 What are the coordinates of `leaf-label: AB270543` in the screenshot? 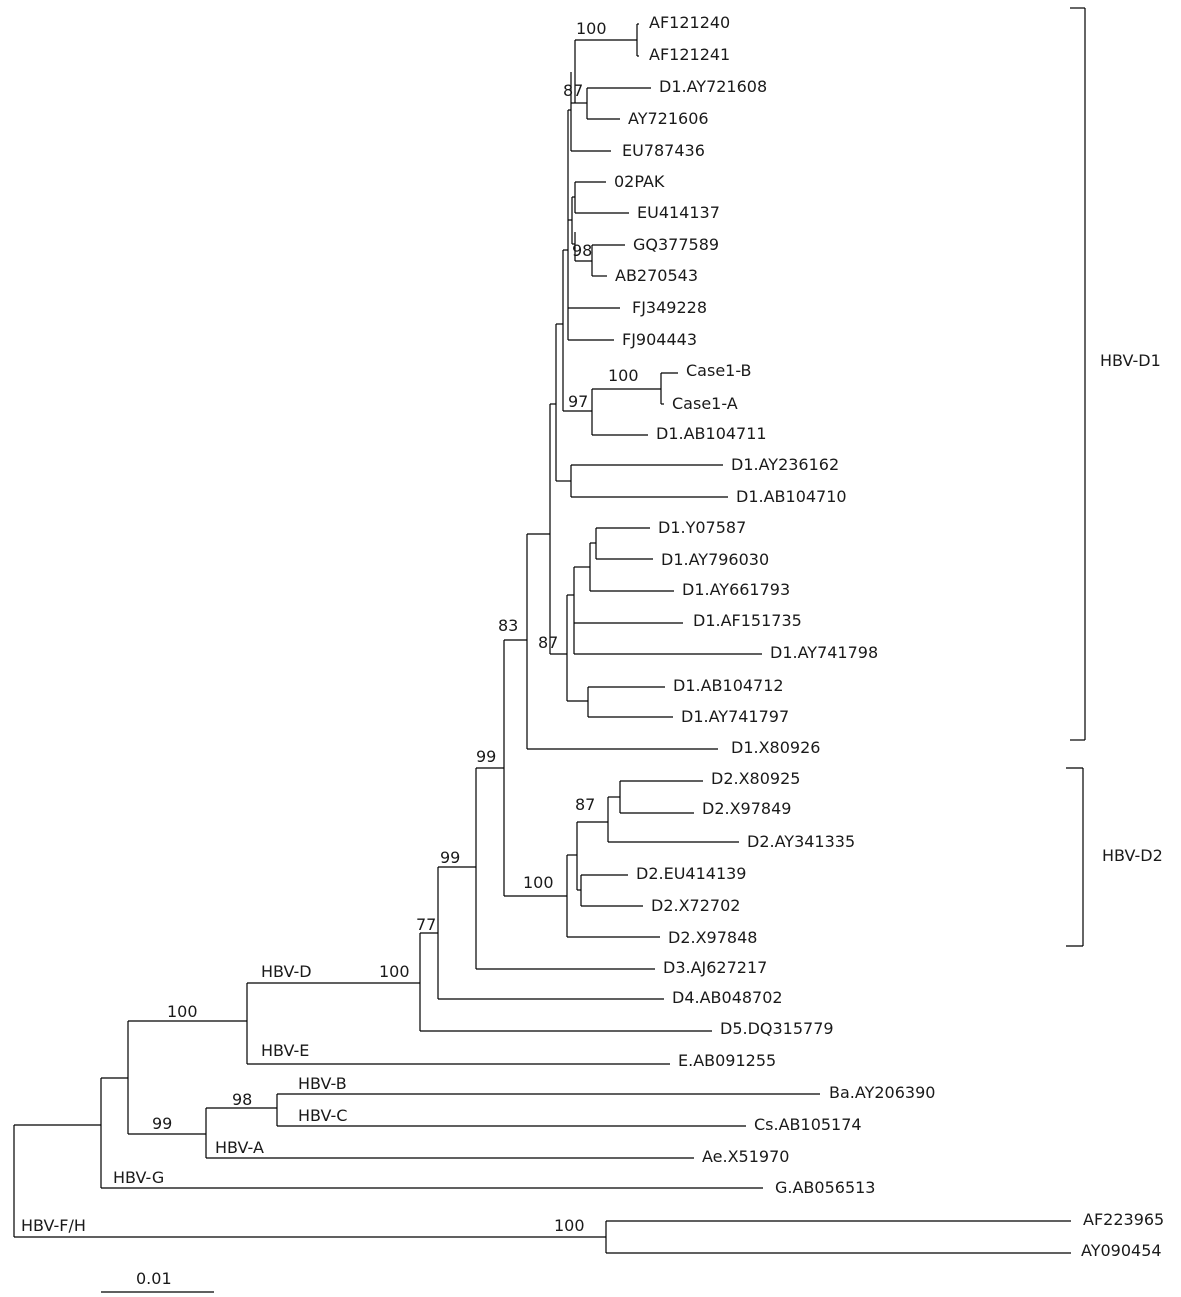 It's located at (656, 275).